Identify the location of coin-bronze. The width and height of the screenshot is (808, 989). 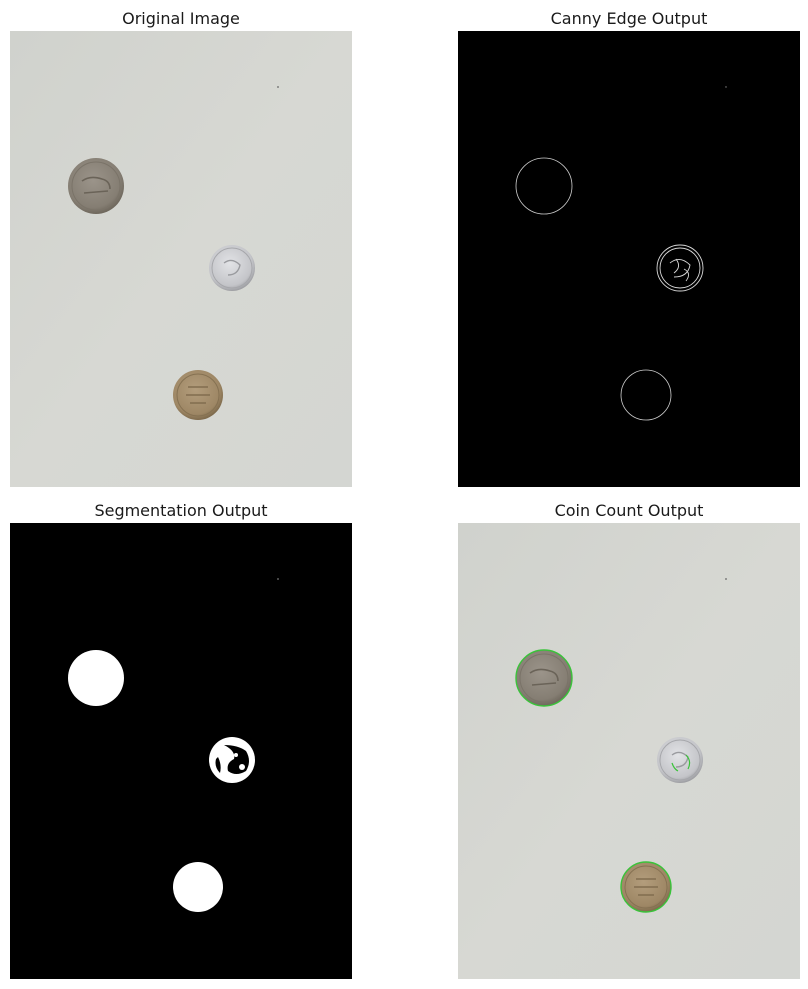
(198, 395).